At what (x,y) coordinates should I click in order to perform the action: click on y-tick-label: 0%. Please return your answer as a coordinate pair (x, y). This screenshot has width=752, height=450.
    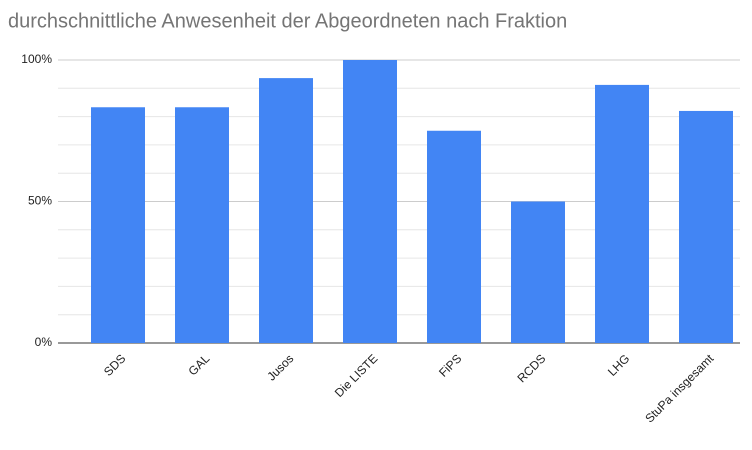
    Looking at the image, I should click on (44, 342).